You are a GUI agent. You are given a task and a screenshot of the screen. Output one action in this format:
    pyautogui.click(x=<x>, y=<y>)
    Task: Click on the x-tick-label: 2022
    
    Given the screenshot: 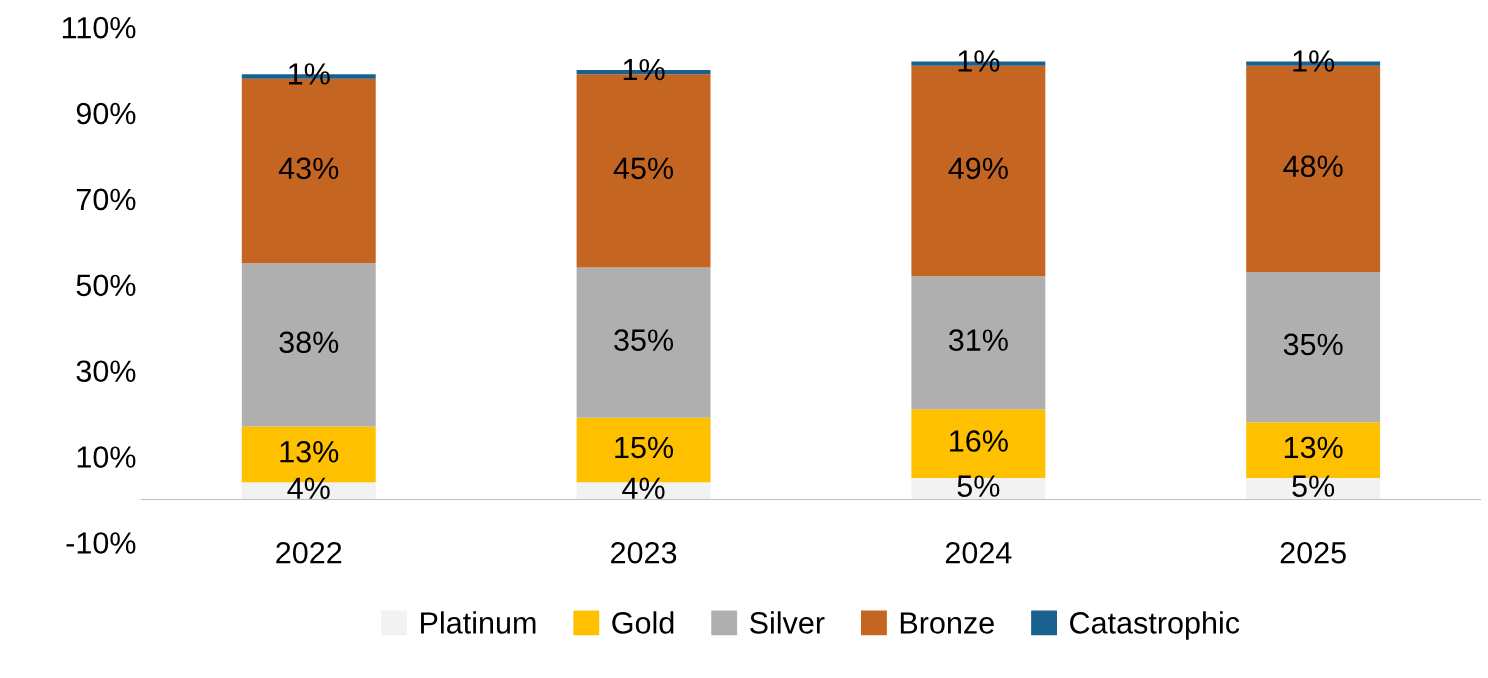 What is the action you would take?
    pyautogui.click(x=309, y=552)
    